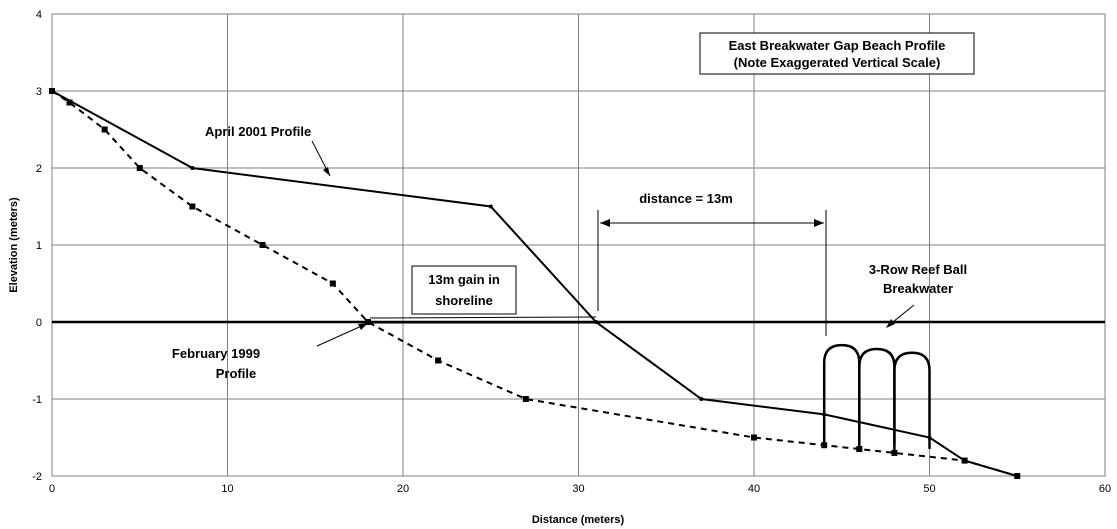 This screenshot has width=1117, height=529. I want to click on gain-label-line-1: 13m gain in, so click(464, 279).